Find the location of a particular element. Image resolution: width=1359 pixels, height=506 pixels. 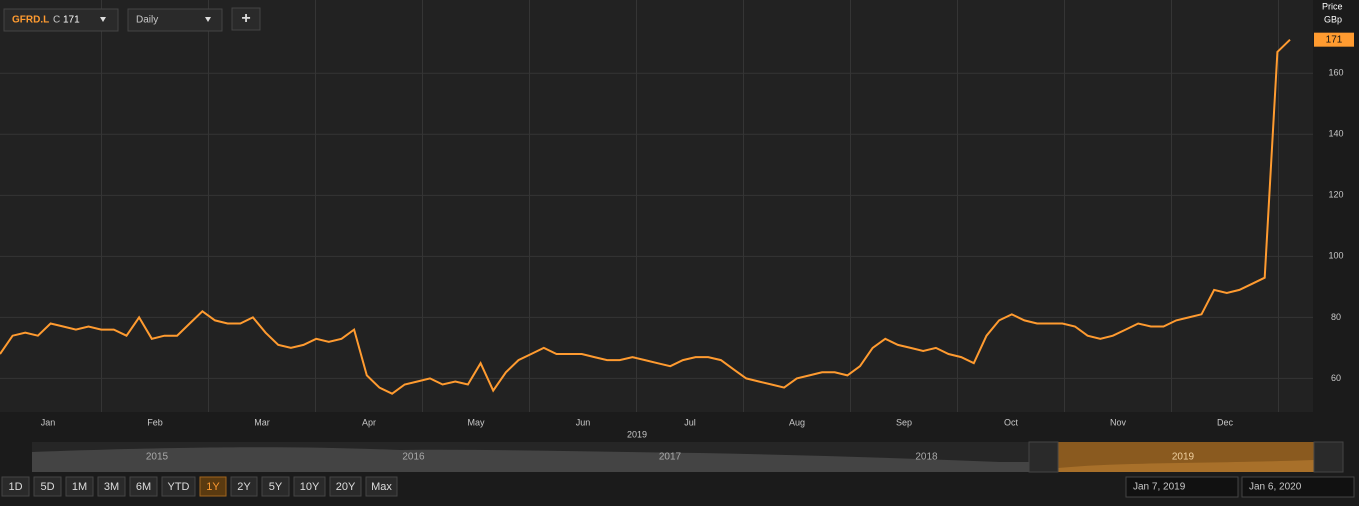

range-label: 20Y is located at coordinates (346, 487).